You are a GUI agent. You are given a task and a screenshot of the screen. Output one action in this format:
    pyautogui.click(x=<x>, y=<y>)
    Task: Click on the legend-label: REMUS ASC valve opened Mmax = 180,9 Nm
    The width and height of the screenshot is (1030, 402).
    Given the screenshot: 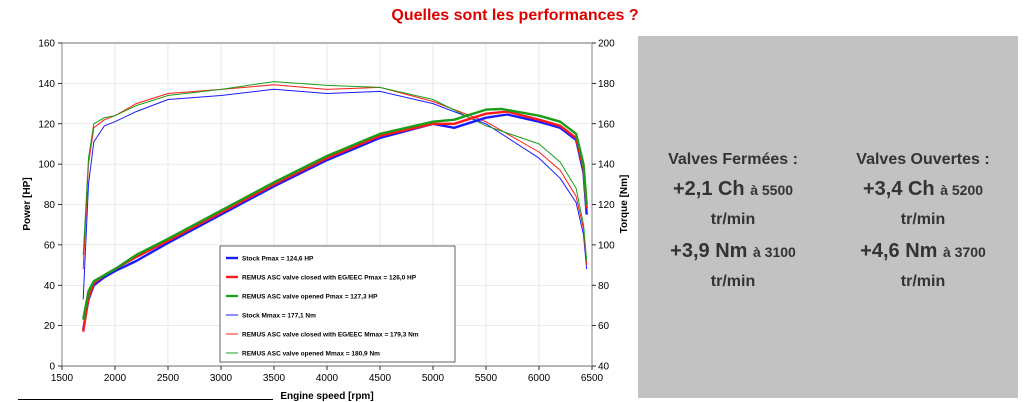 What is the action you would take?
    pyautogui.click(x=311, y=354)
    